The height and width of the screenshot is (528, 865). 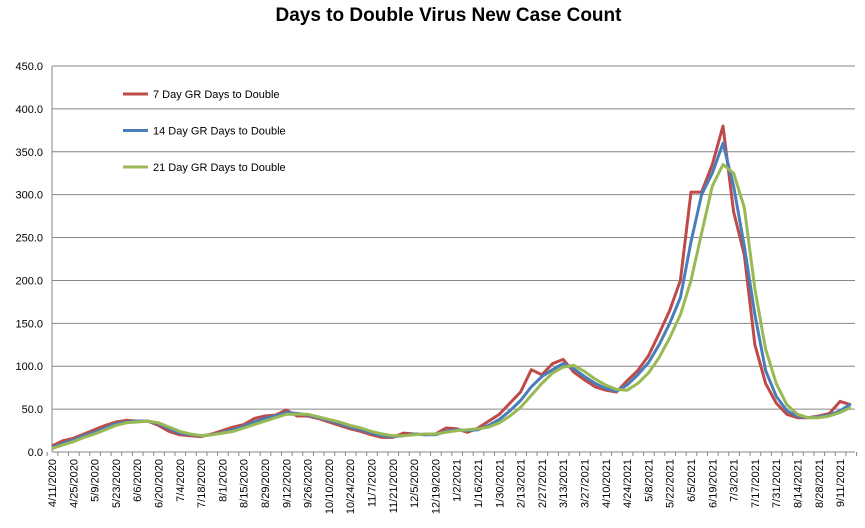 I want to click on y-tick-label: 450.0, so click(x=29, y=67).